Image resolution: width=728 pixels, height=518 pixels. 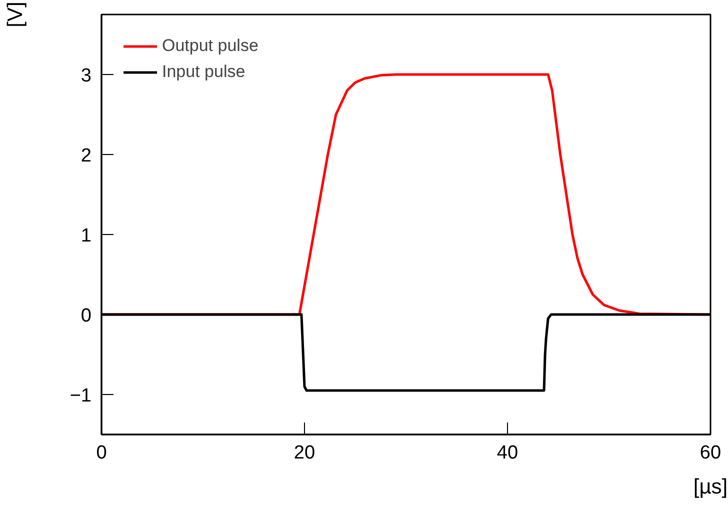 What do you see at coordinates (711, 453) in the screenshot?
I see `x-tick-label: 60` at bounding box center [711, 453].